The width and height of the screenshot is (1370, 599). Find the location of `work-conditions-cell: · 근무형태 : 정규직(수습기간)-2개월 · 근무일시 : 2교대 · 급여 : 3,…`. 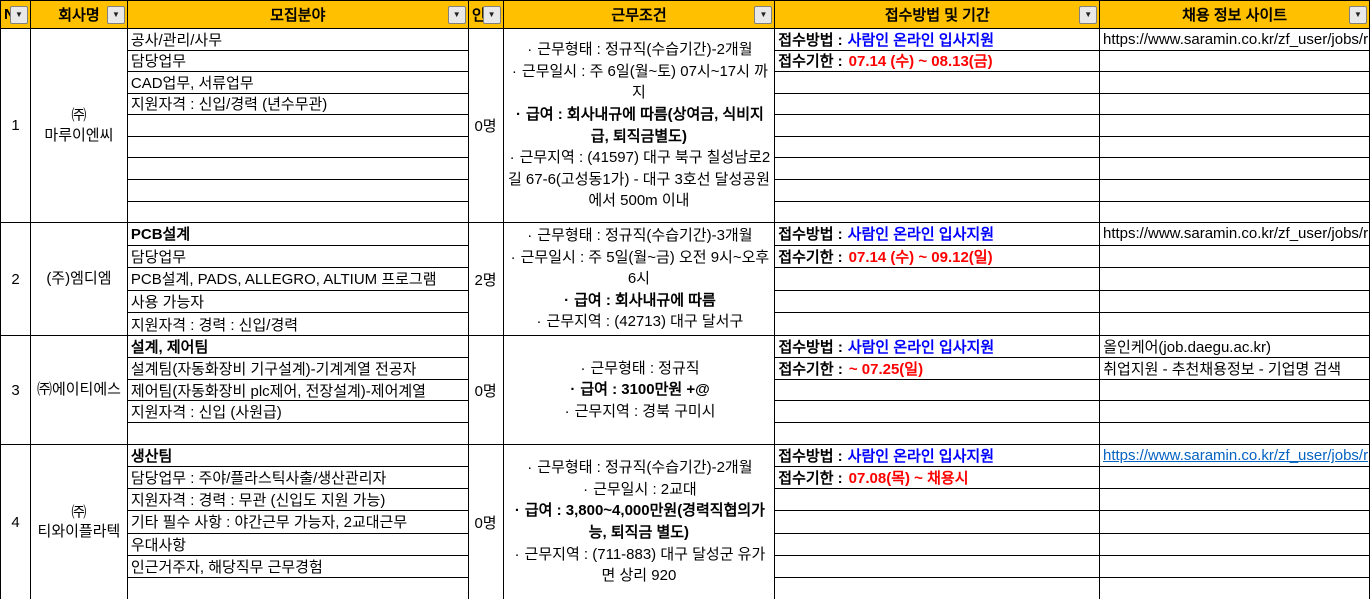

work-conditions-cell: · 근무형태 : 정규직(수습기간)-2개월 · 근무일시 : 2교대 · 급여 : 3,… is located at coordinates (640, 522).